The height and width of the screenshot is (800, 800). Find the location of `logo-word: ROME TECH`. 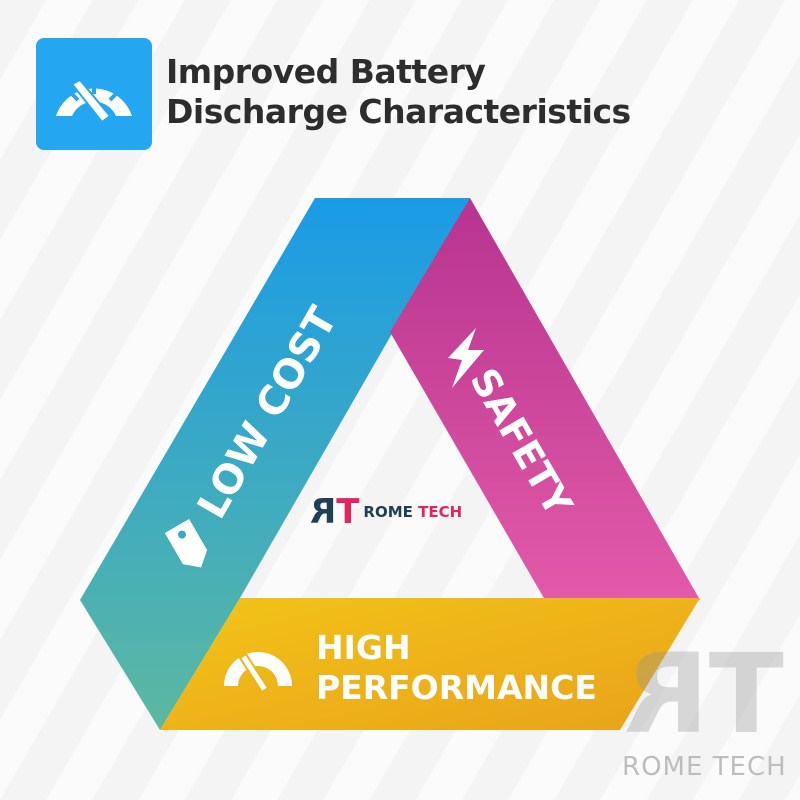

logo-word: ROME TECH is located at coordinates (412, 512).